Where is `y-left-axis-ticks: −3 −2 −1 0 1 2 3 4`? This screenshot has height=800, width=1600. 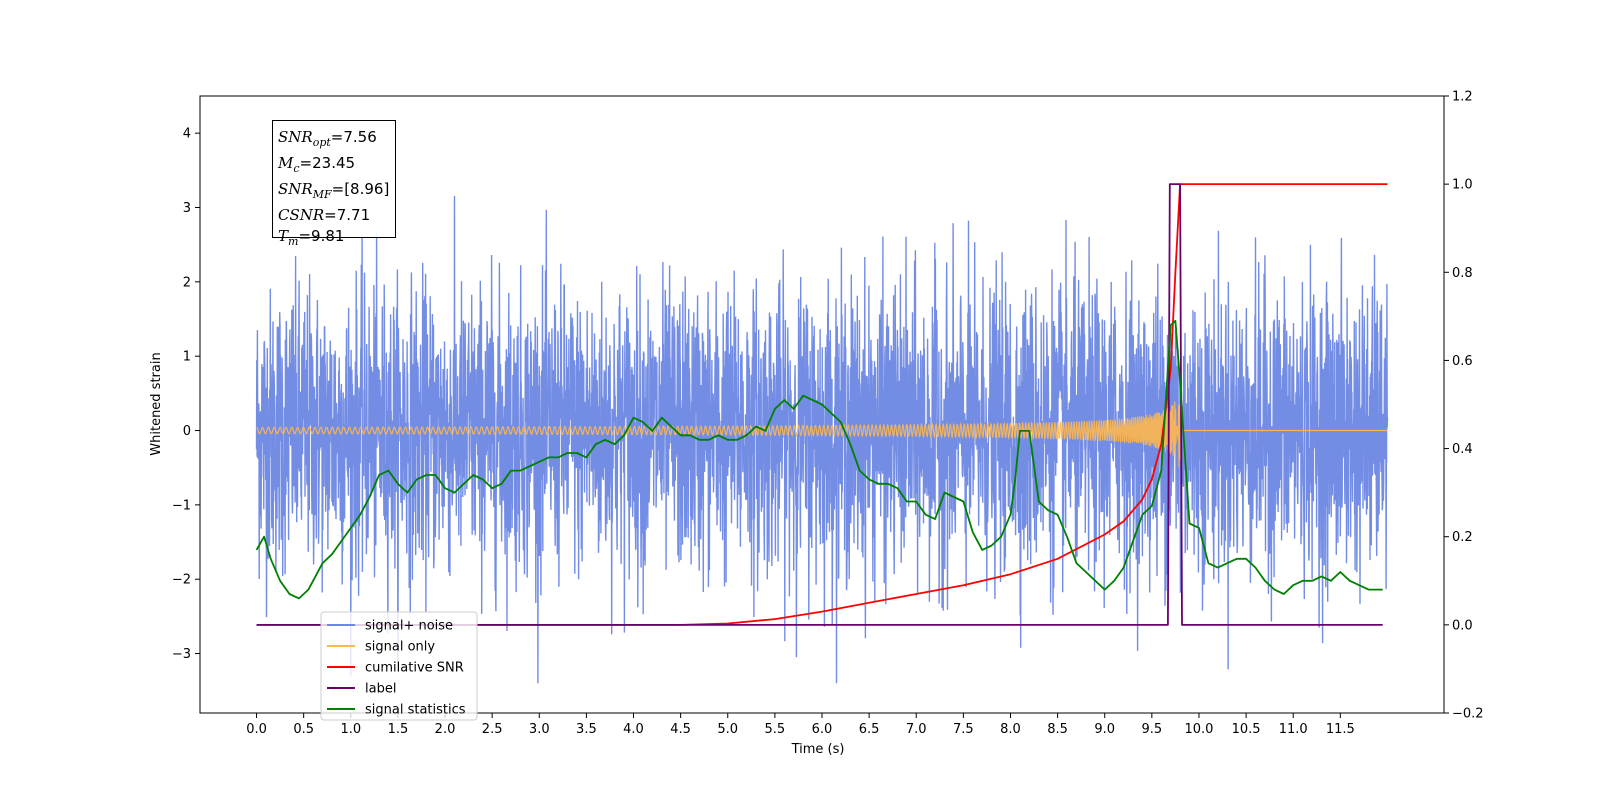
y-left-axis-ticks: −3 −2 −1 0 1 2 3 4 is located at coordinates (186, 394).